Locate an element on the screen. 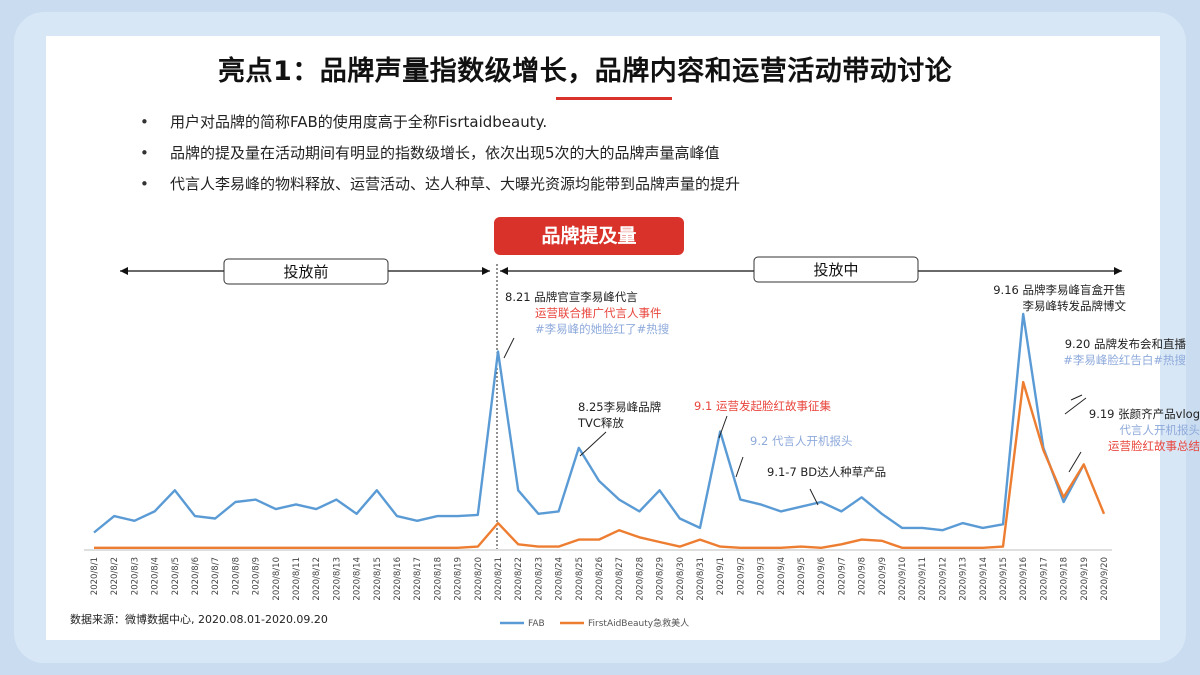  x-tick-label: 2020/9/12 is located at coordinates (943, 579).